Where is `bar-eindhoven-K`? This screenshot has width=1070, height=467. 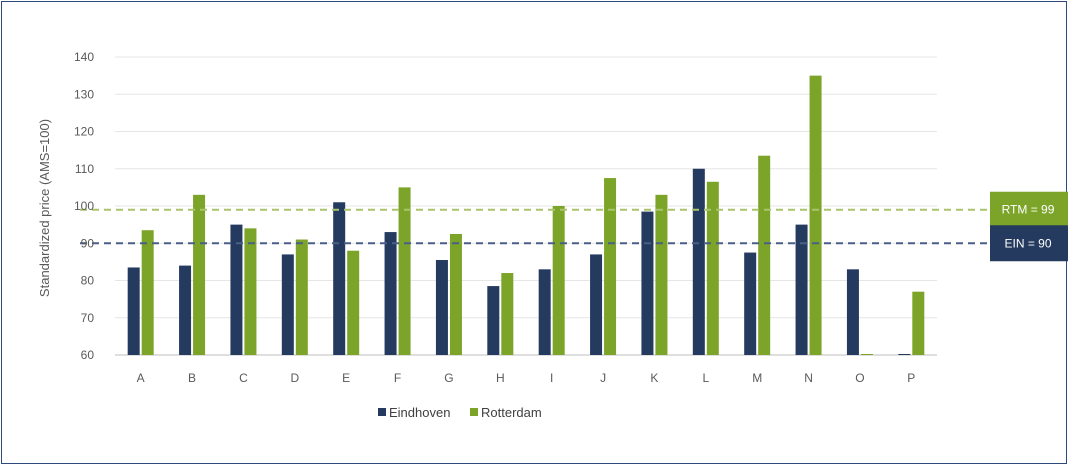
bar-eindhoven-K is located at coordinates (647, 283).